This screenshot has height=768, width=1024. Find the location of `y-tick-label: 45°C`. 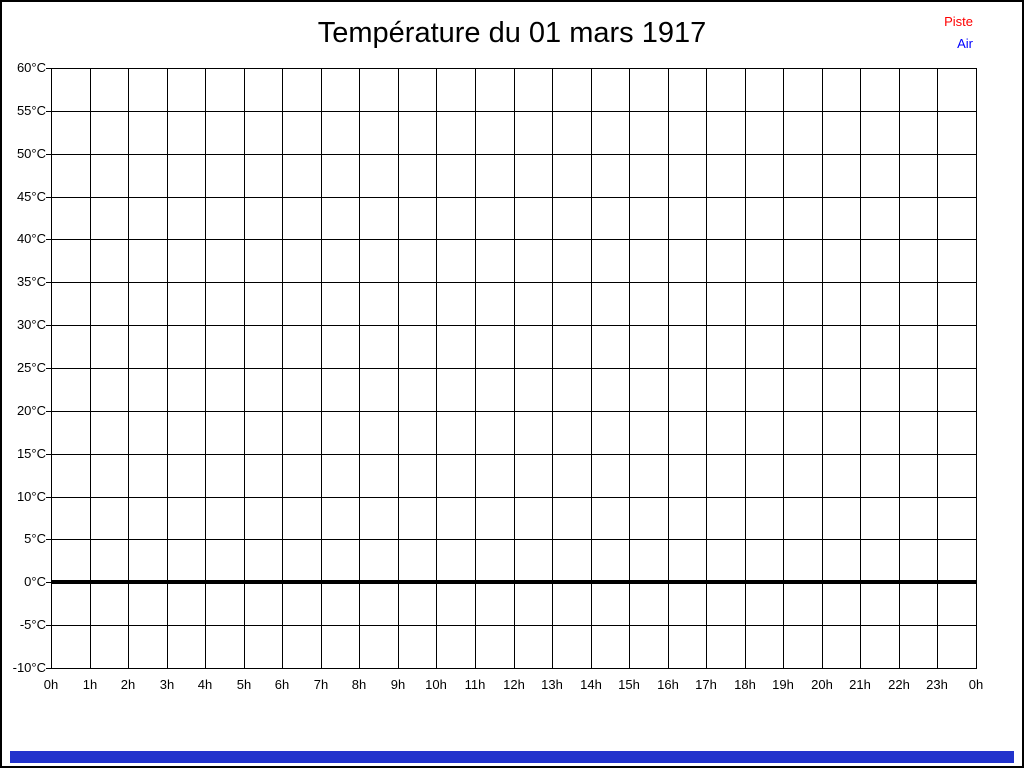

y-tick-label: 45°C is located at coordinates (31, 196).